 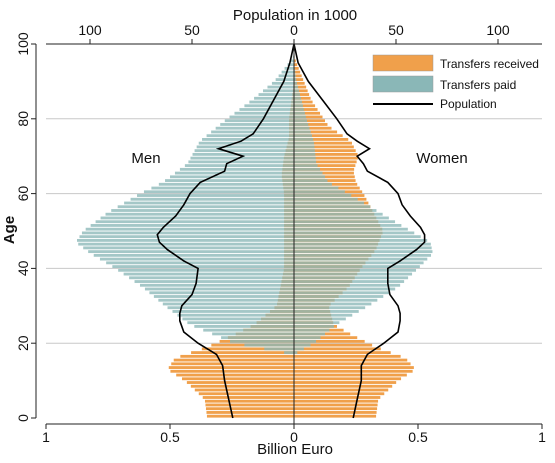 What do you see at coordinates (294, 30) in the screenshot?
I see `top-tick-label: 0` at bounding box center [294, 30].